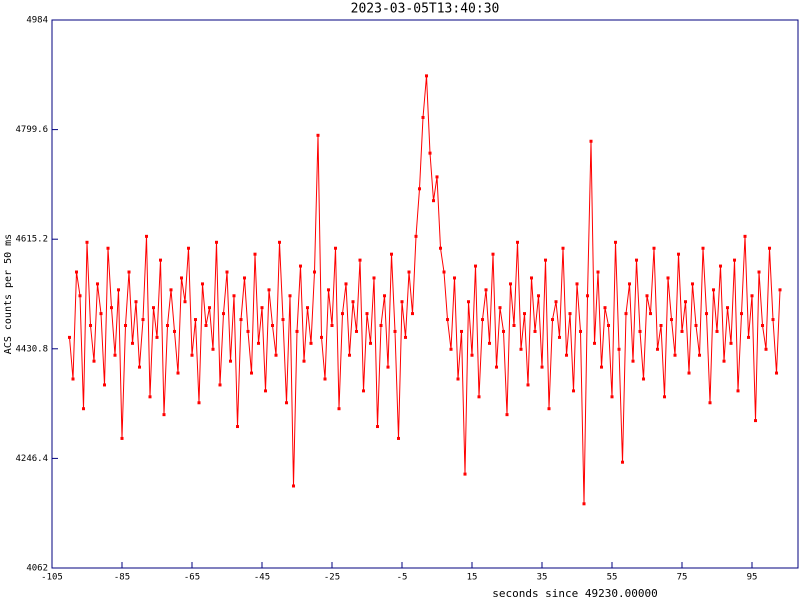  What do you see at coordinates (332, 578) in the screenshot?
I see `x-tick-label: -25` at bounding box center [332, 578].